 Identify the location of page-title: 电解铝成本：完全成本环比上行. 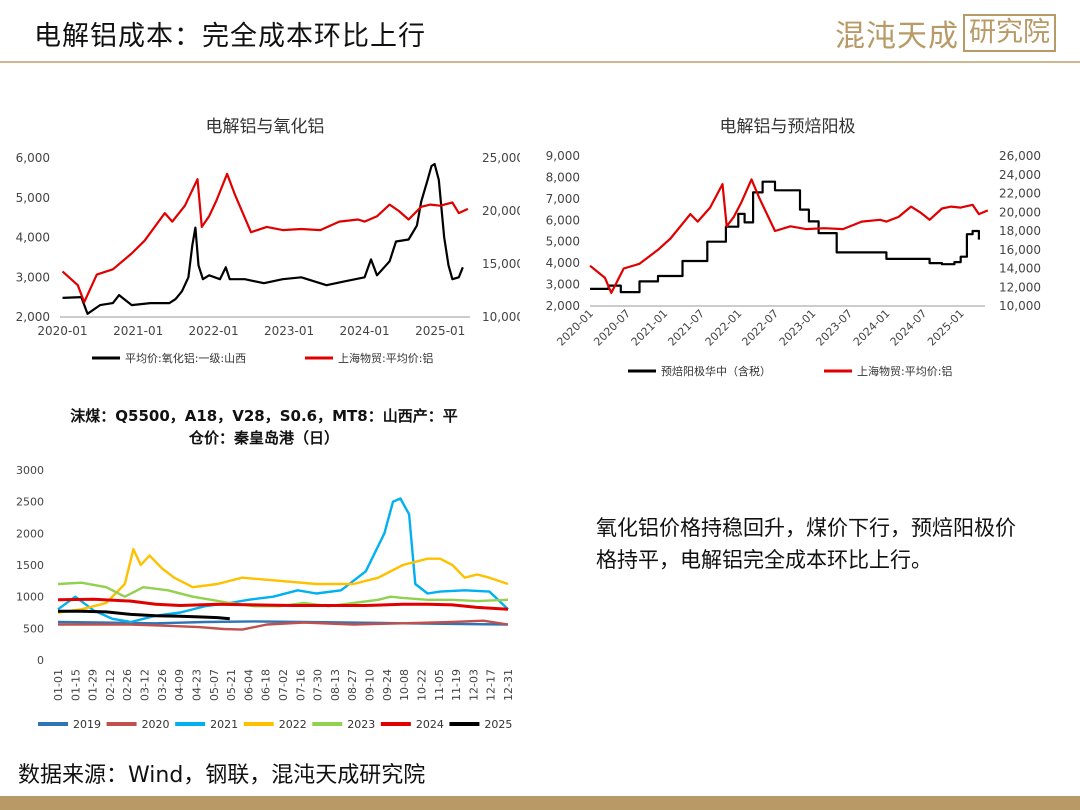
(230, 36).